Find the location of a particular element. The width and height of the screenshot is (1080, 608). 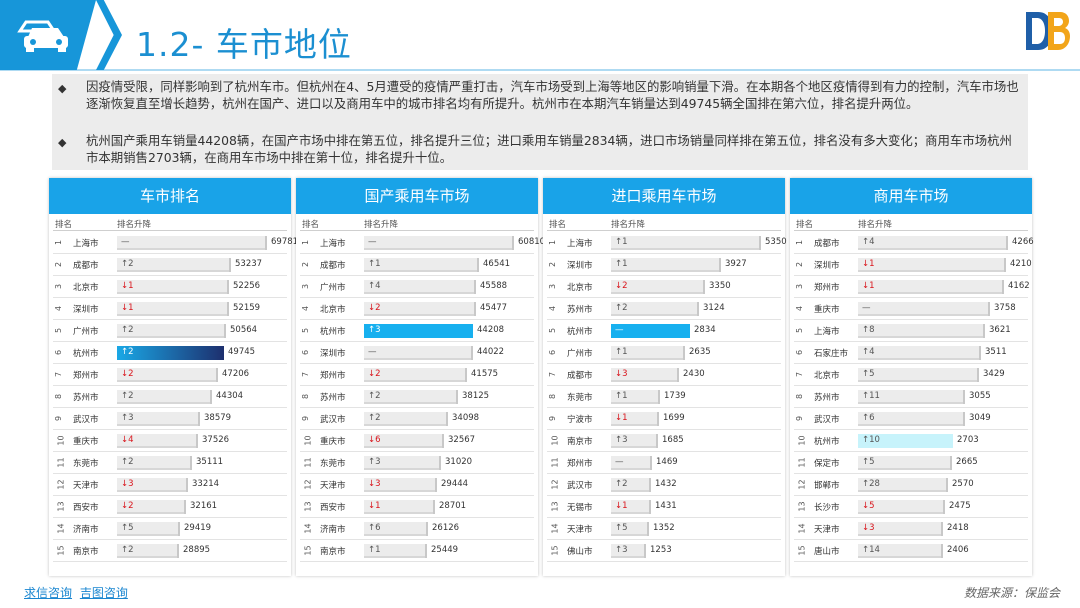

rank-change: ↓5 is located at coordinates (868, 506).